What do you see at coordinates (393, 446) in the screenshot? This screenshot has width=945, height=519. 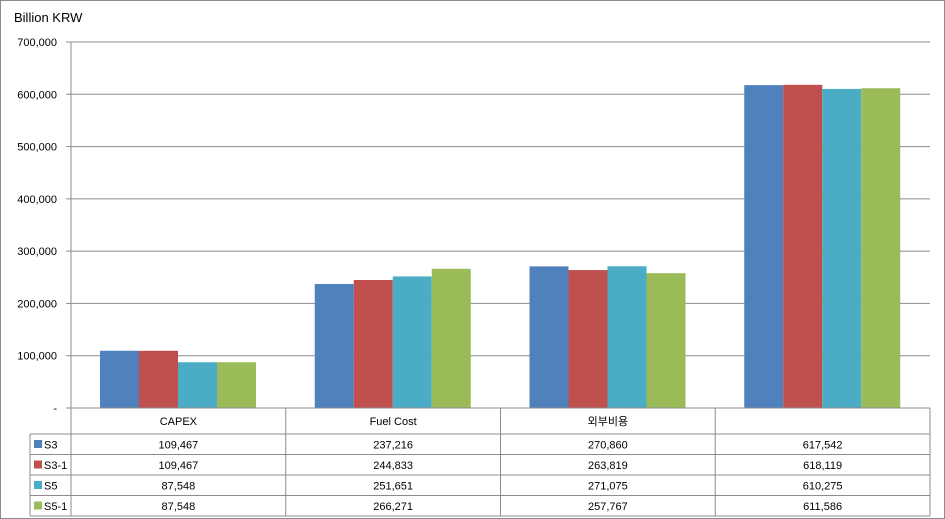 I see `data-label: 237,216` at bounding box center [393, 446].